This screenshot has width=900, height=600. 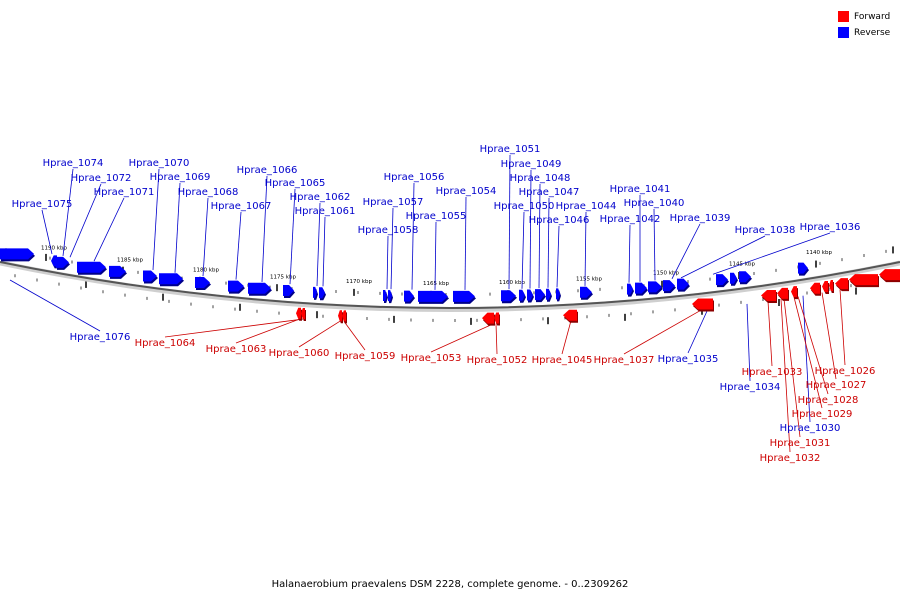 What do you see at coordinates (772, 372) in the screenshot?
I see `gene-label: Hprae_1033` at bounding box center [772, 372].